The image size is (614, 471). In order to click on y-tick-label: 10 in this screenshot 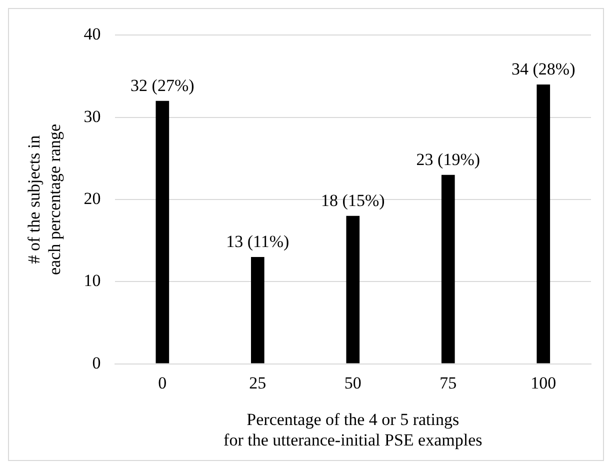, I will do `click(92, 280)`.